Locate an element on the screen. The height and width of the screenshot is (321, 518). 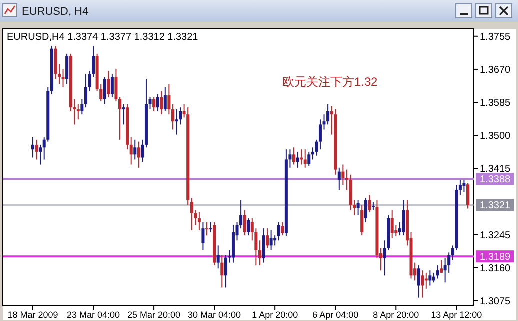
ref-line-label: 1.3189 is located at coordinates (496, 258).